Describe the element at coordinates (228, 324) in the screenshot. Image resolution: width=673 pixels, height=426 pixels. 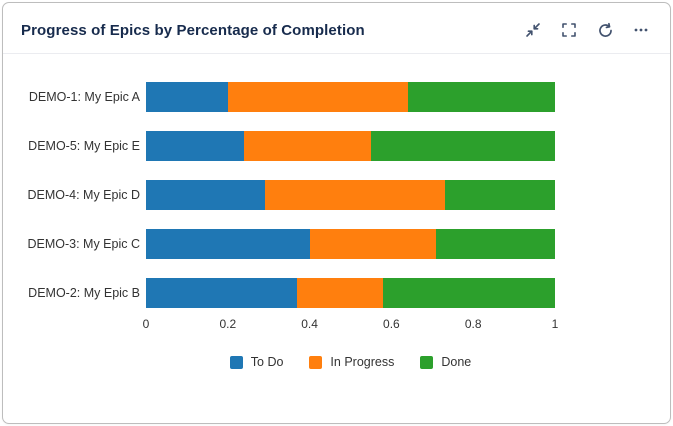
I see `x-tick-label: 0.2` at that location.